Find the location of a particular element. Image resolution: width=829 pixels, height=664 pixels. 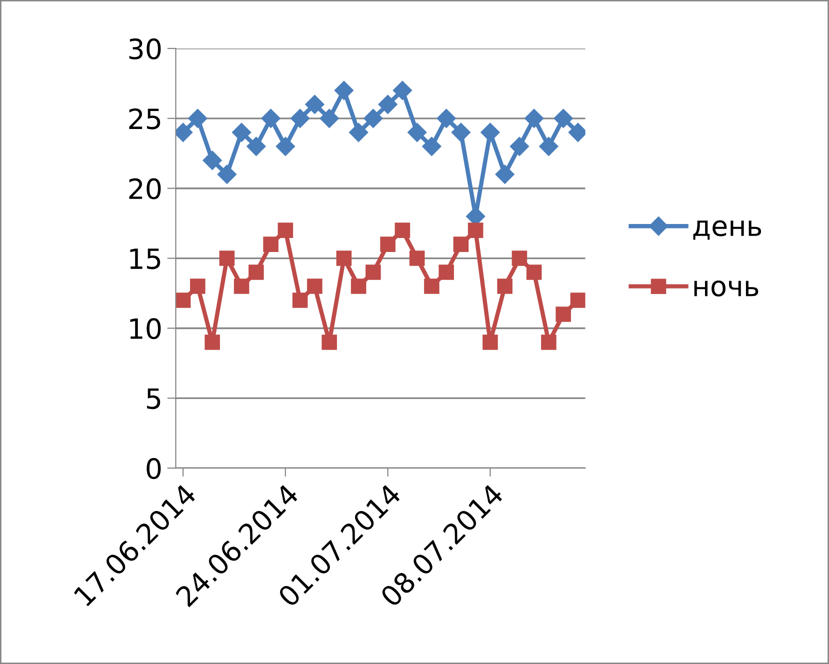

y-tick-label: 5 is located at coordinates (153, 399).